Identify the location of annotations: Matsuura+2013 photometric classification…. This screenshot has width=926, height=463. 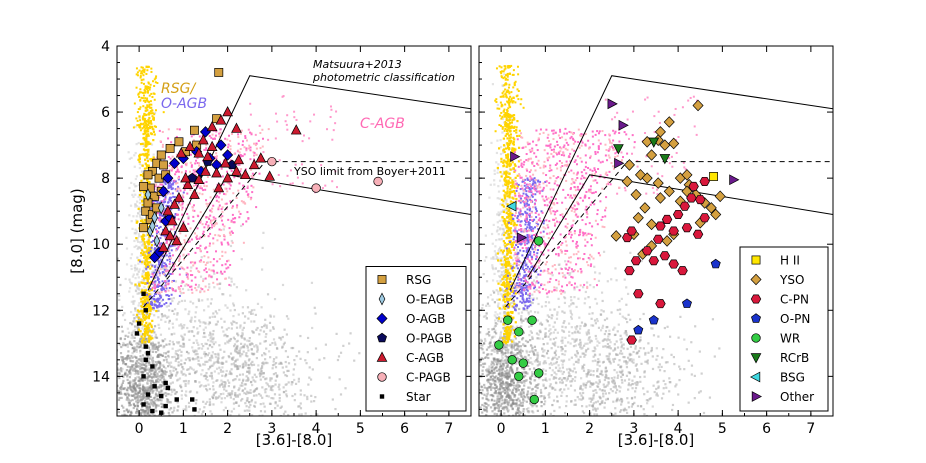
(308, 118).